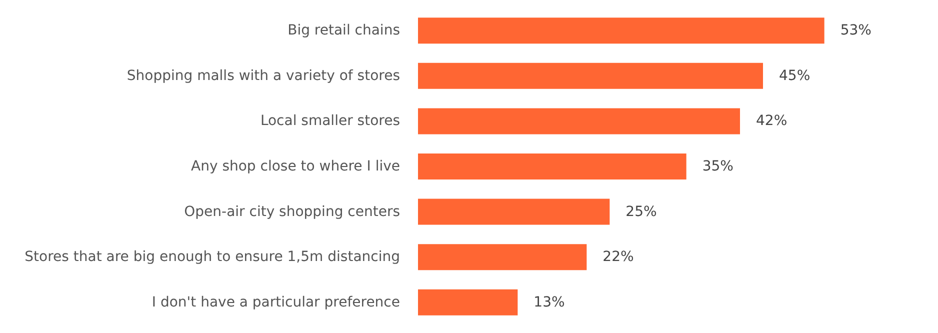  Describe the element at coordinates (718, 166) in the screenshot. I see `data-label: 35%` at that location.